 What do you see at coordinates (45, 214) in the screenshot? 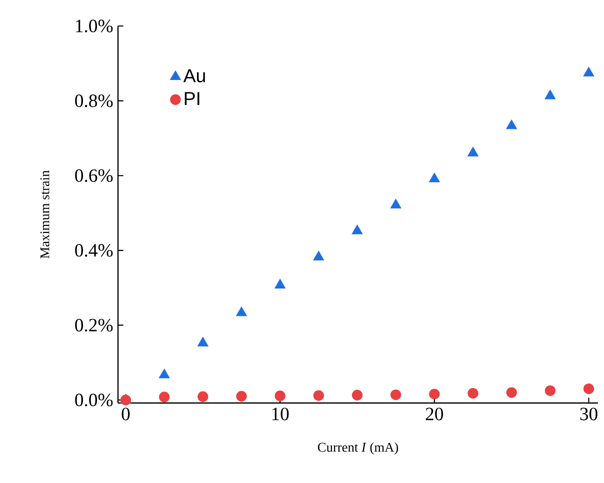
I see `y-axis-title: Maximum strain` at bounding box center [45, 214].